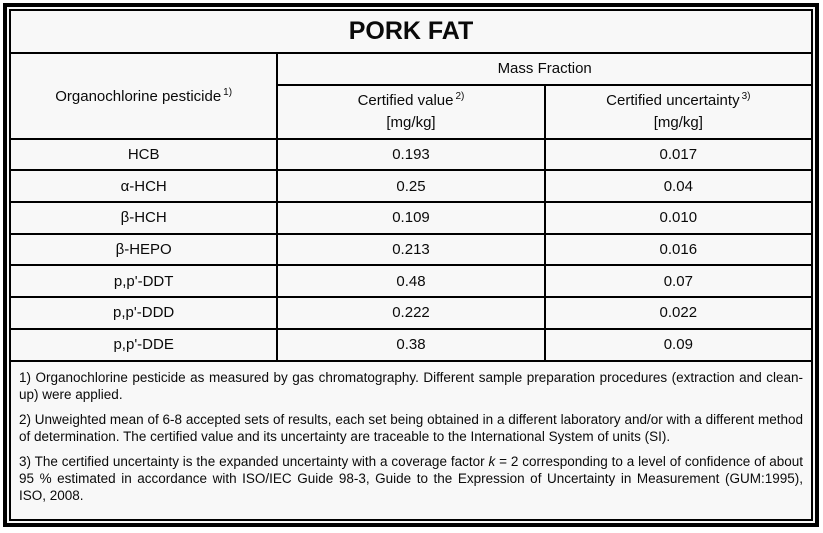 The height and width of the screenshot is (533, 823). I want to click on certified-value-cell: 0.48, so click(411, 281).